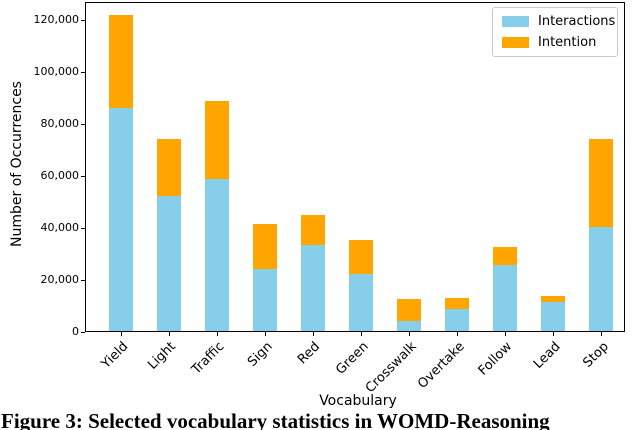  Describe the element at coordinates (515, 21) in the screenshot. I see `legend-swatch-interactions-icon` at that location.